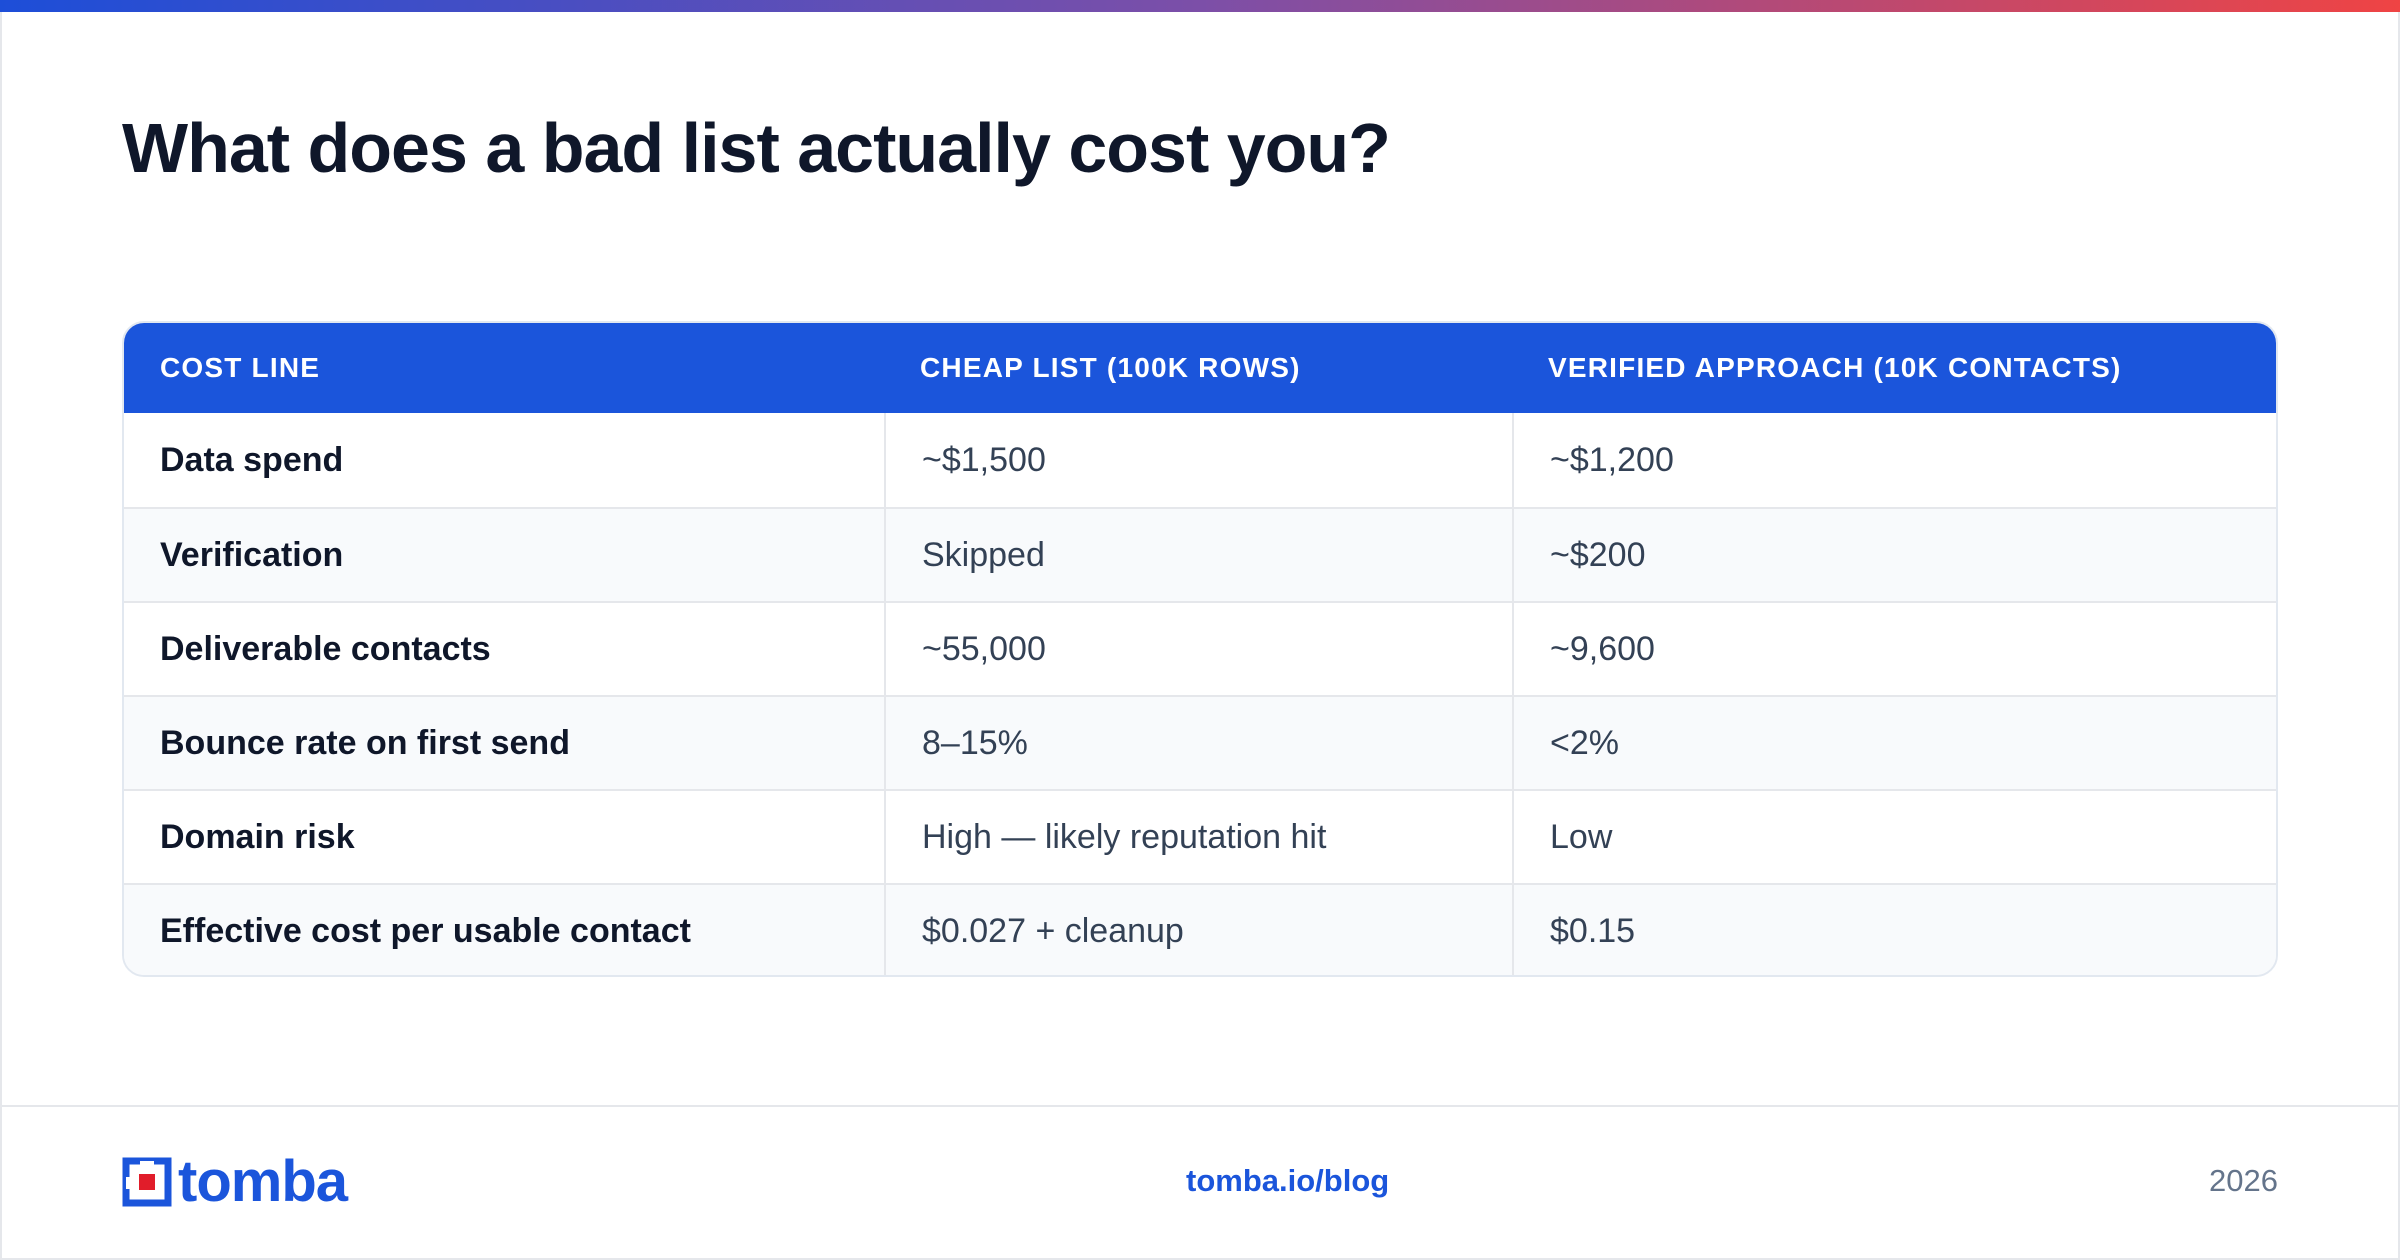 This screenshot has width=2400, height=1260. I want to click on row-label: Verification, so click(252, 554).